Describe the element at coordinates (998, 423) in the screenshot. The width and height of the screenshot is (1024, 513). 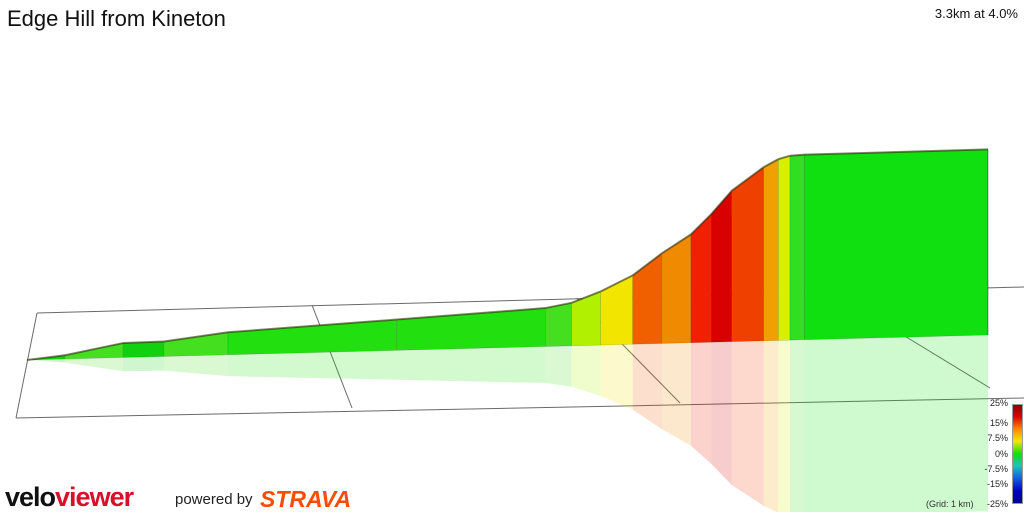
I see `legend-label-15: 15%` at that location.